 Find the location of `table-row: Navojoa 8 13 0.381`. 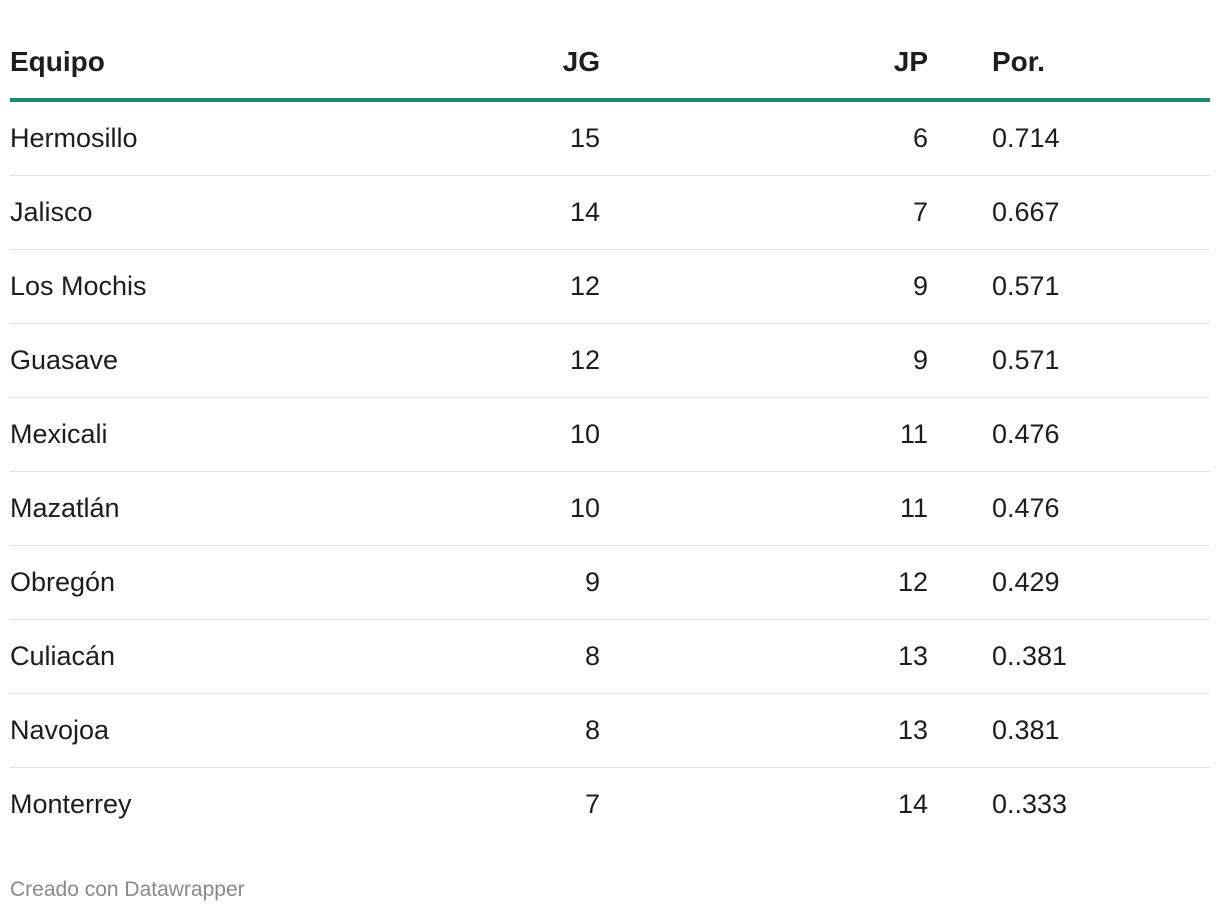

table-row: Navojoa 8 13 0.381 is located at coordinates (610, 730).